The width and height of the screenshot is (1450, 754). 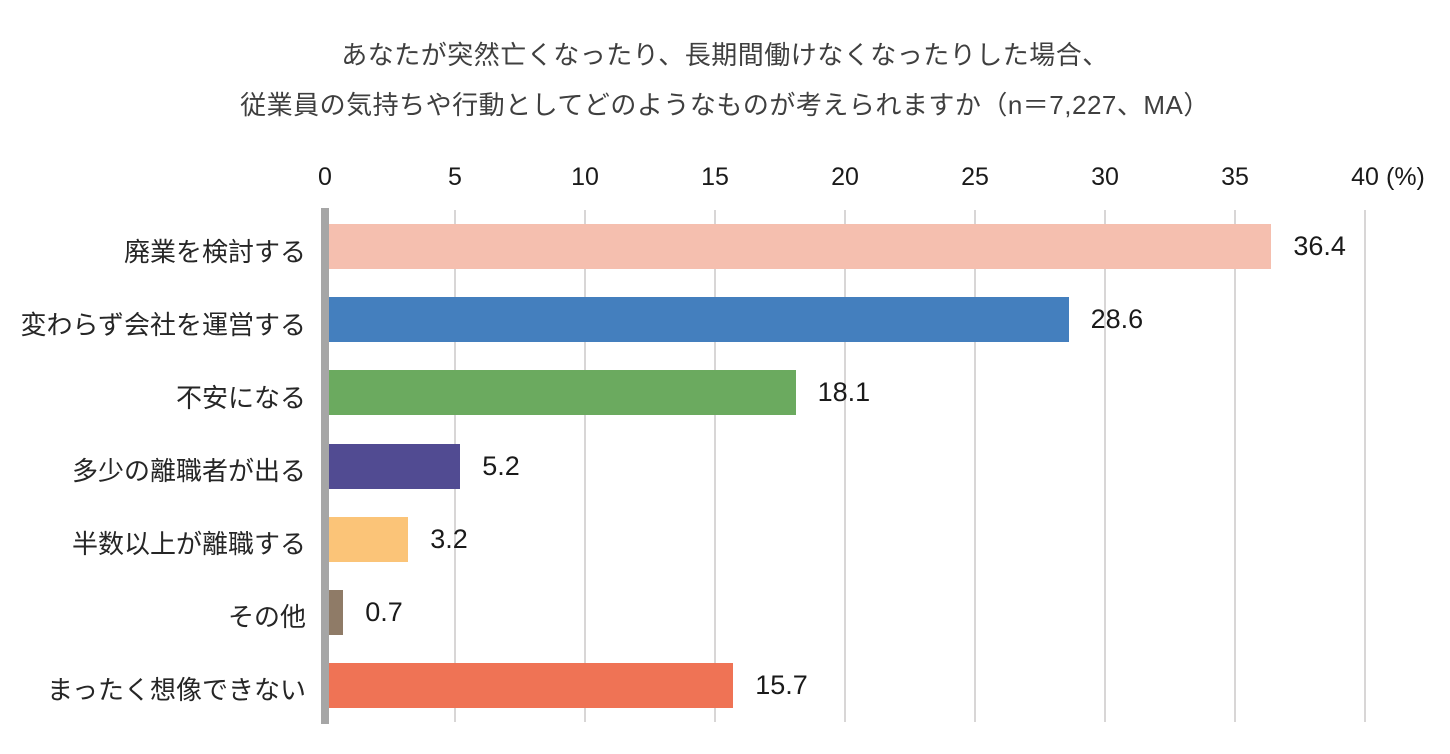 What do you see at coordinates (725, 55) in the screenshot?
I see `chart-title-line1: あなたが突然亡くなったり、長期間働けなくなったりした場合、` at bounding box center [725, 55].